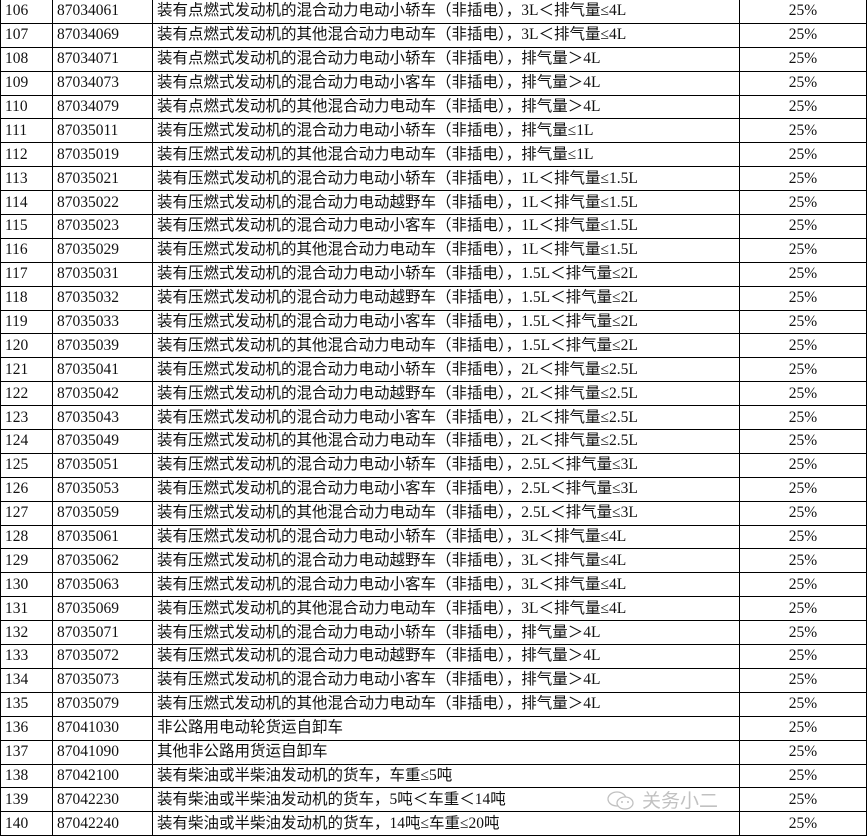 Image resolution: width=867 pixels, height=838 pixels. Describe the element at coordinates (446, 322) in the screenshot. I see `description-cell: 装有压燃式发动机的混合动力电动小客车（非插电），1.5L＜排气量≤2L` at that location.